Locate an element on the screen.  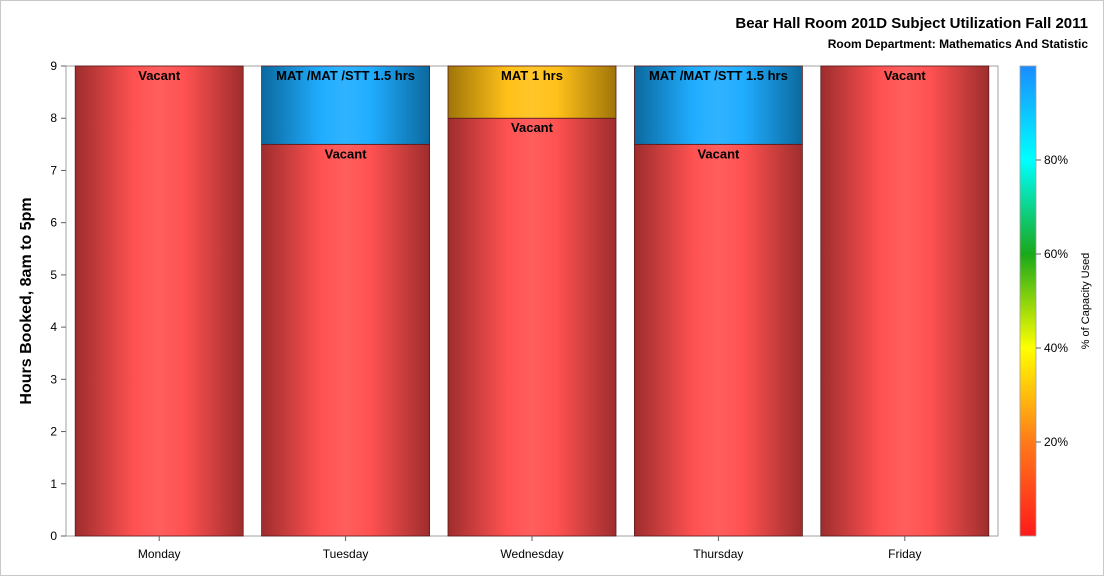
colorbar-label: % of Capacity Used is located at coordinates (1086, 301).